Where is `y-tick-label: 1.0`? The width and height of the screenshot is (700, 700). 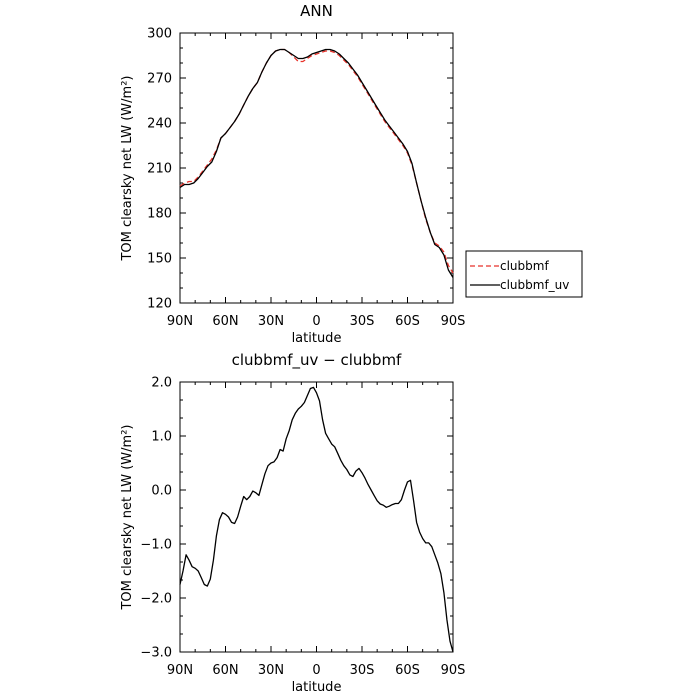
y-tick-label: 1.0 is located at coordinates (161, 437).